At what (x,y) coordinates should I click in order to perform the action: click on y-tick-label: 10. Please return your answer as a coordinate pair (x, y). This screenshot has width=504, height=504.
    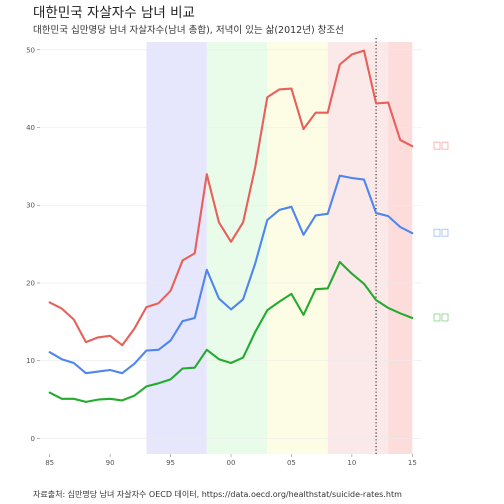
    Looking at the image, I should click on (30, 361).